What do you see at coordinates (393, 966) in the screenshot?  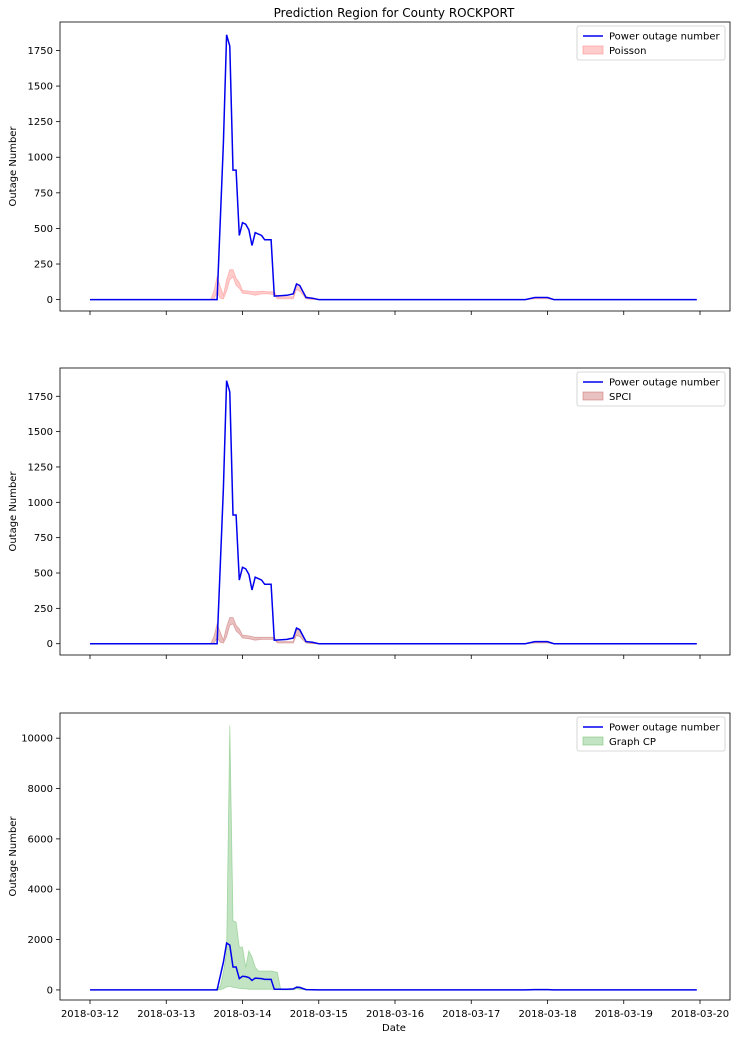 I see `series-line-power-outage` at bounding box center [393, 966].